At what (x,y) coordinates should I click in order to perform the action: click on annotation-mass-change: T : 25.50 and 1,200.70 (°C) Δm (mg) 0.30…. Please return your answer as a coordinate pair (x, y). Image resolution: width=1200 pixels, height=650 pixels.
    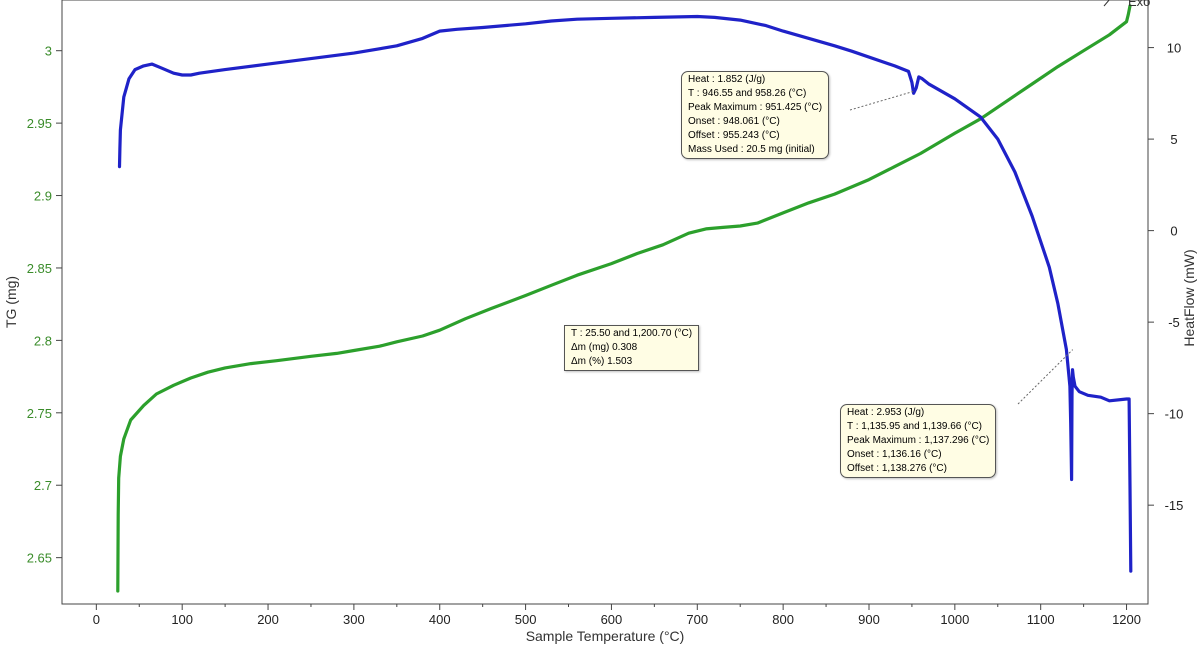
    Looking at the image, I should click on (632, 348).